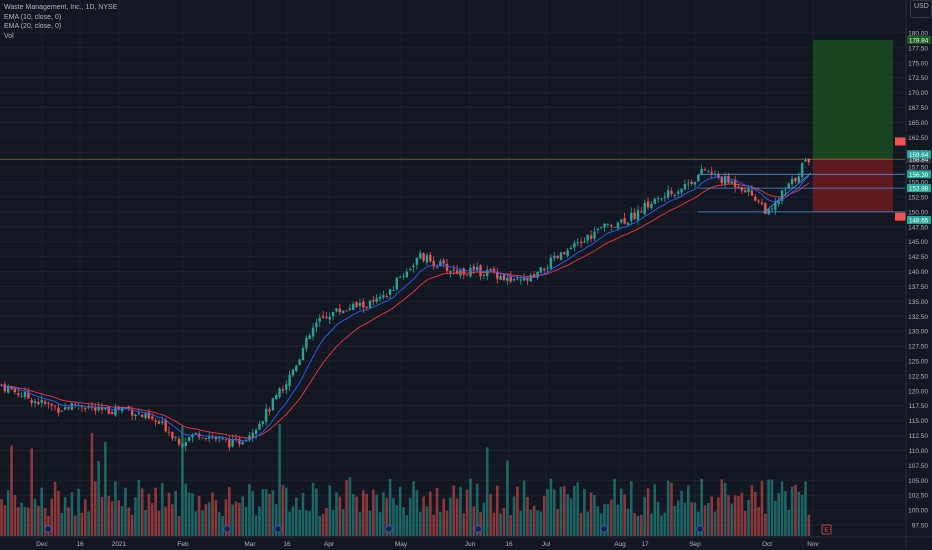 The image size is (932, 550). I want to click on price-tick: 110.00, so click(919, 451).